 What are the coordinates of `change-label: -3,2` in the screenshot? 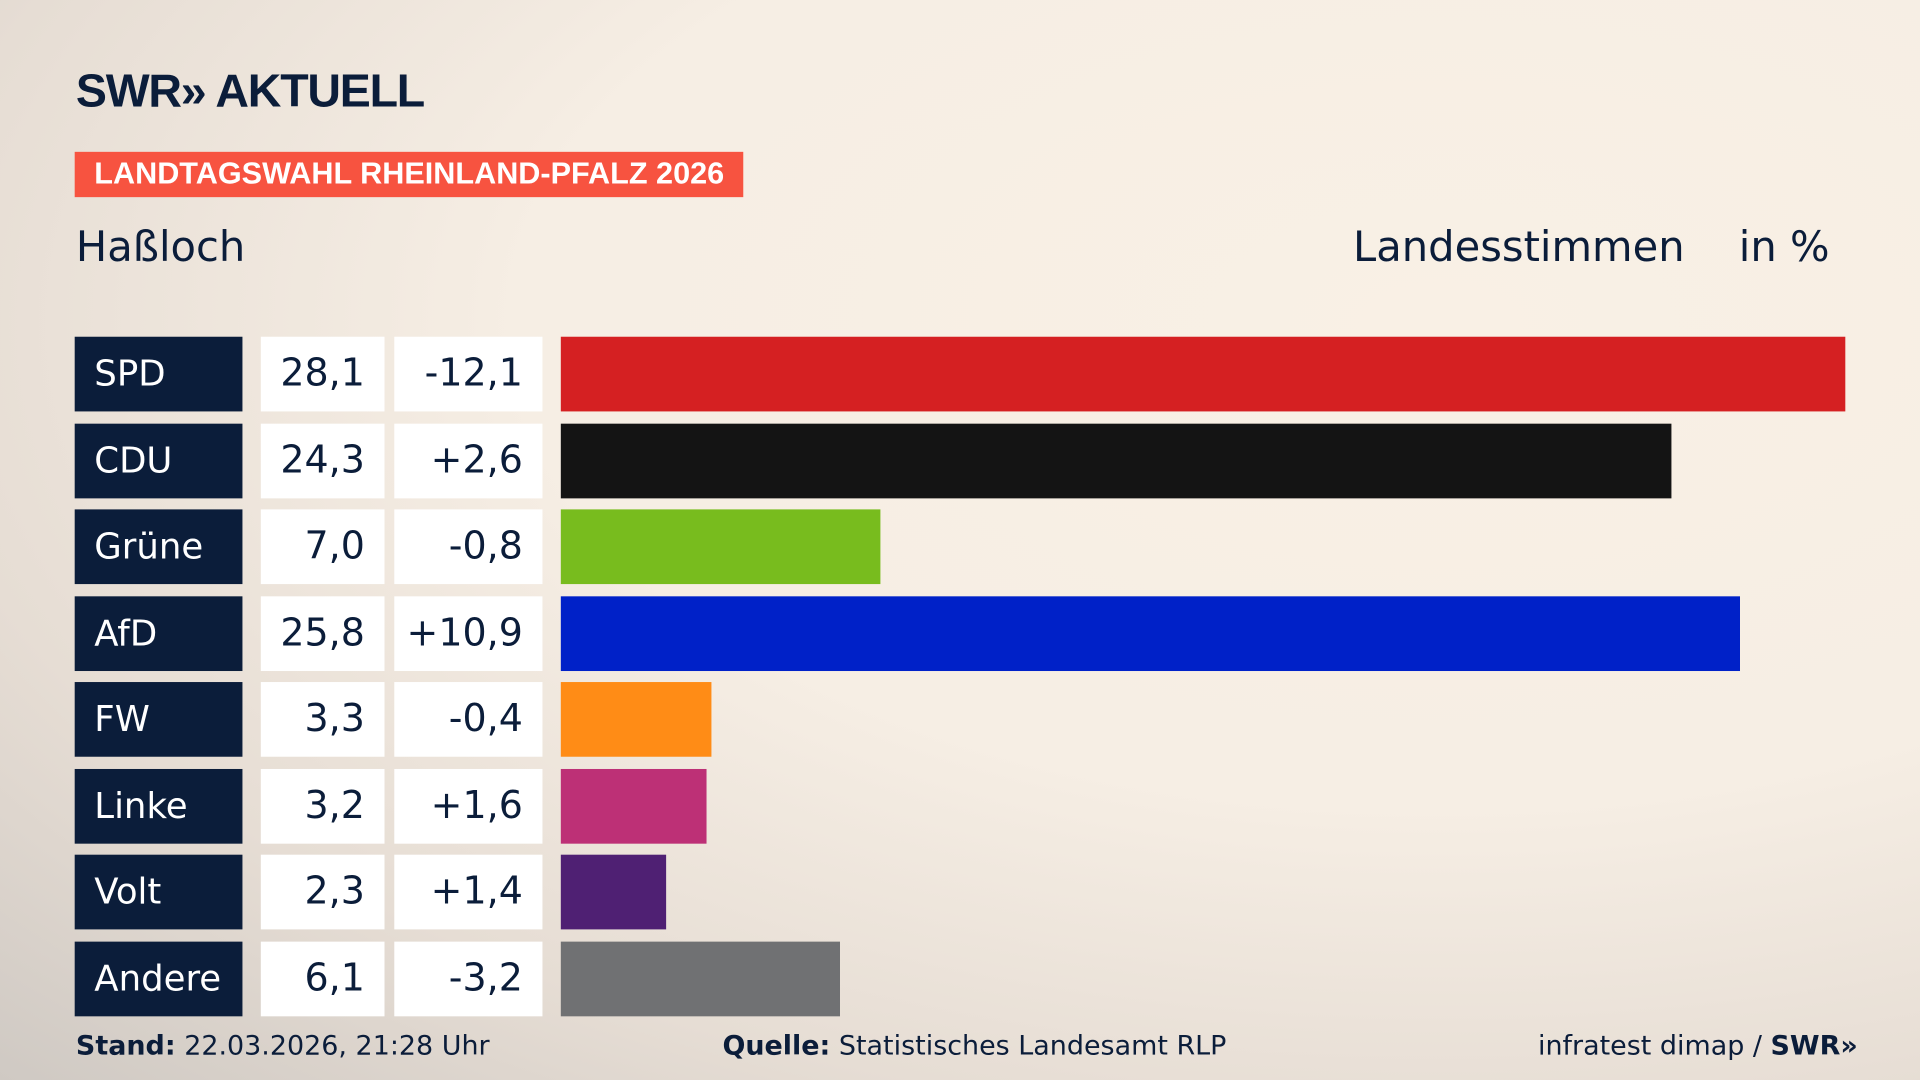 It's located at (468, 978).